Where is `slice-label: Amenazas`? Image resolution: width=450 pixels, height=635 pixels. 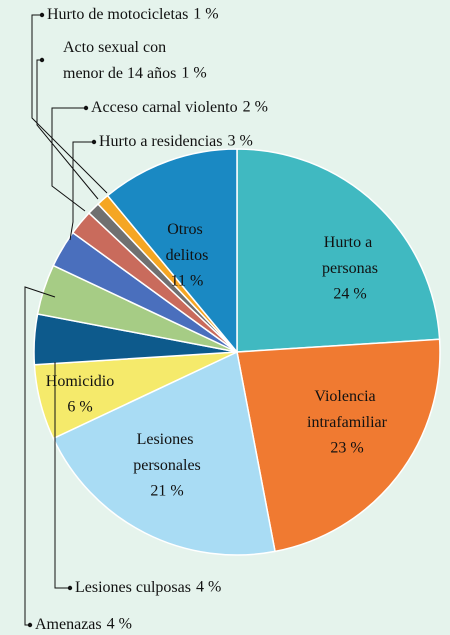 slice-label: Amenazas is located at coordinates (68, 624).